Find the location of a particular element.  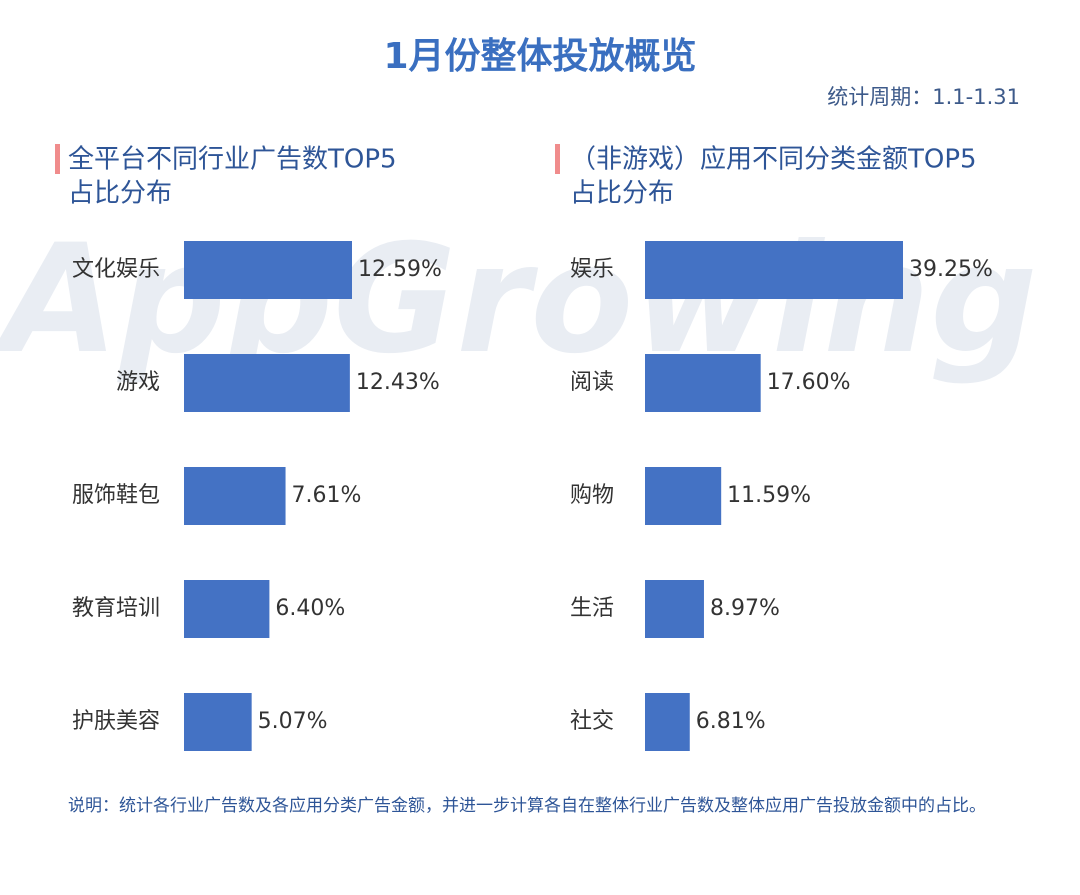

value-label: 6.81% is located at coordinates (731, 721).